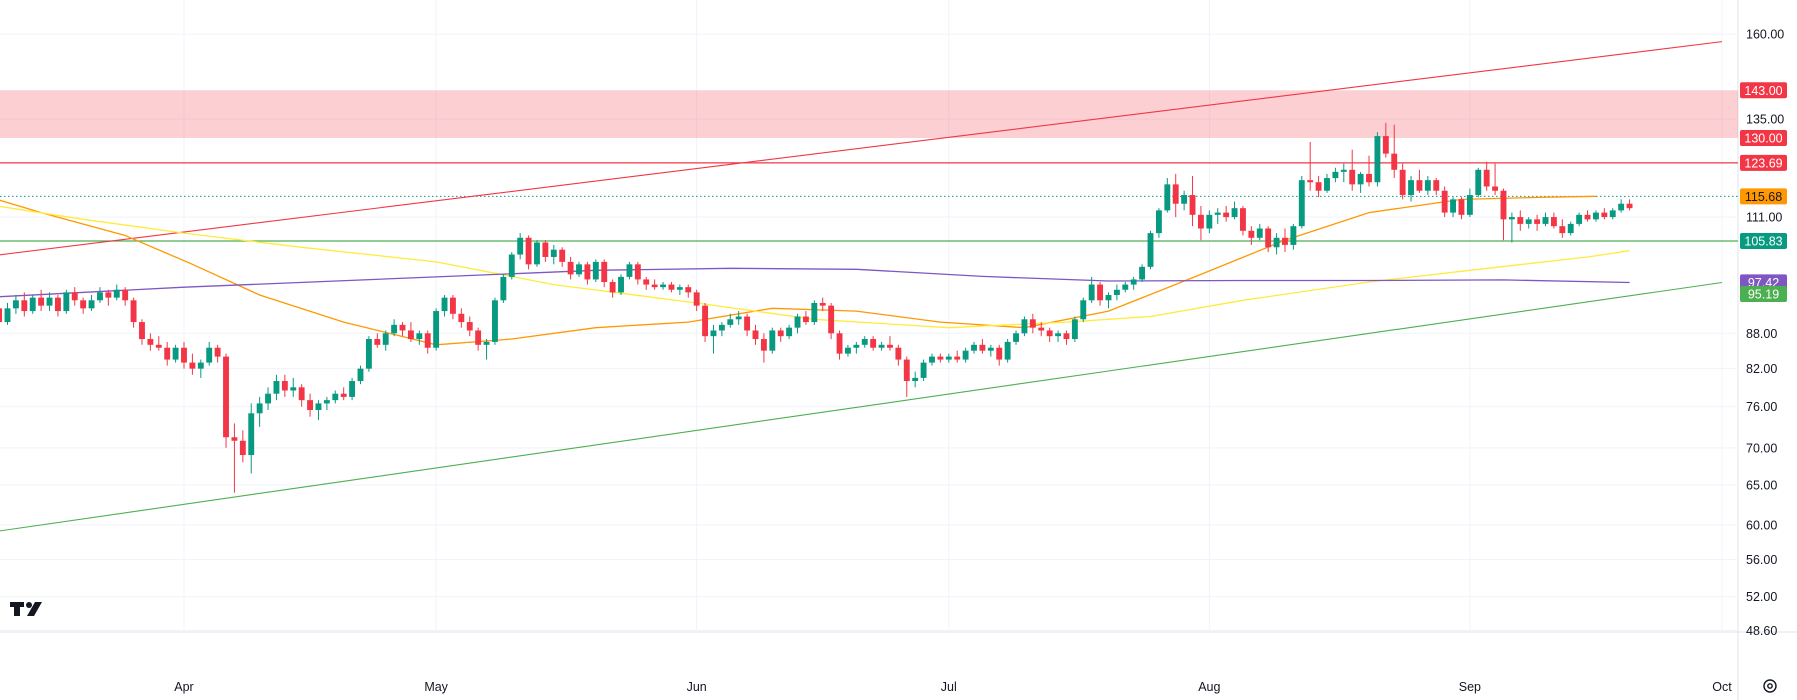  Describe the element at coordinates (1770, 686) in the screenshot. I see `settings-icon` at that location.